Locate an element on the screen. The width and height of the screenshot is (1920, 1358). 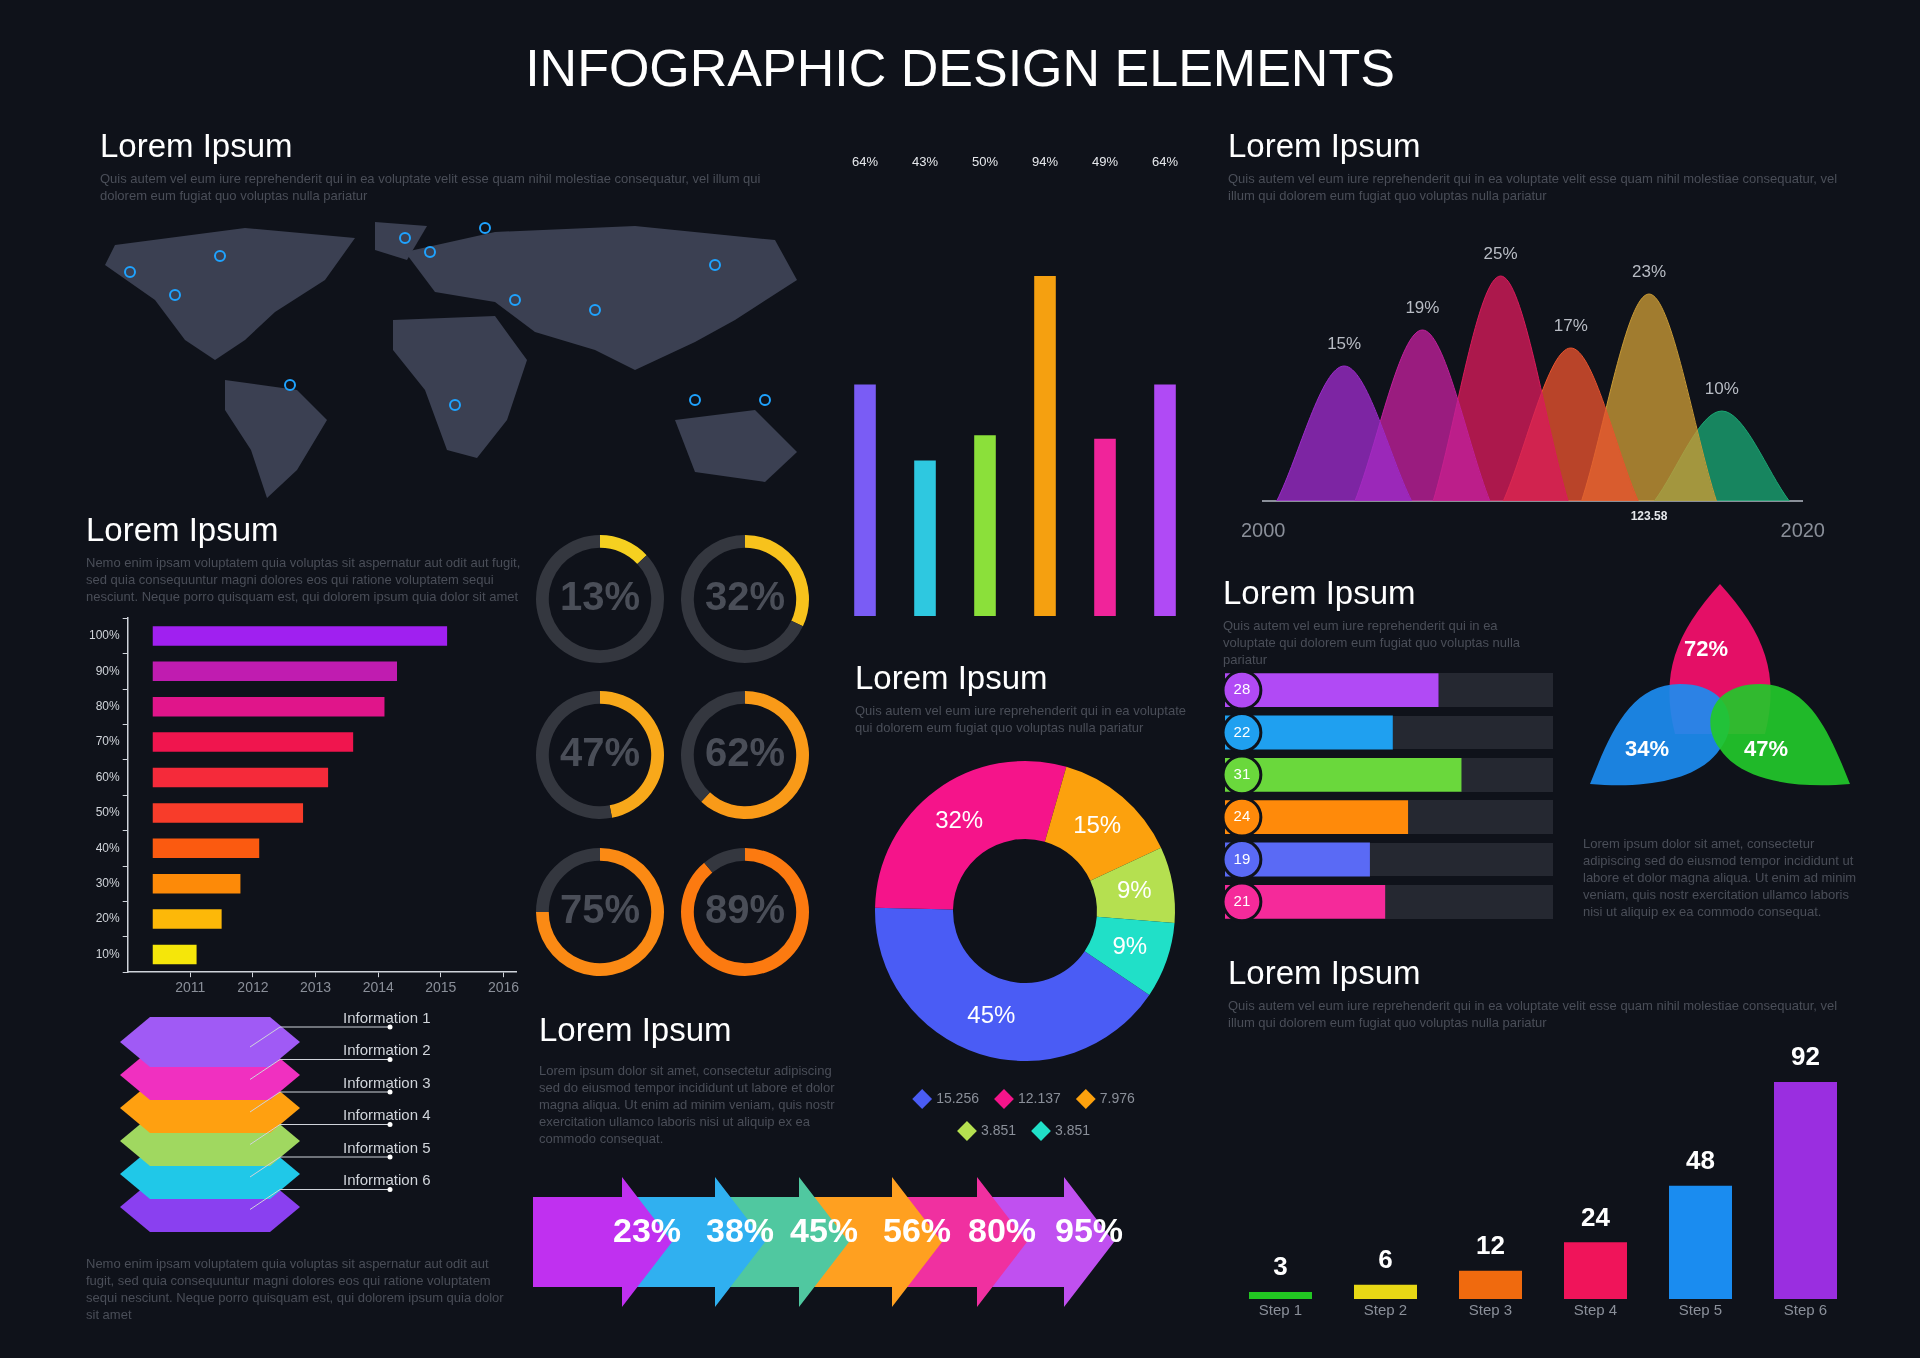
data-label: 19 is located at coordinates (1242, 858).